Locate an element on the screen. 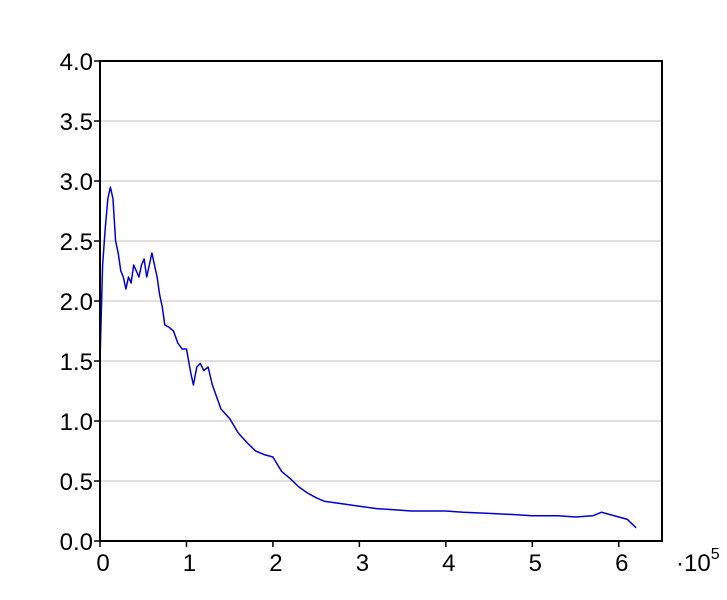  x-axis-multiplier-base: ·10 is located at coordinates (693, 563).